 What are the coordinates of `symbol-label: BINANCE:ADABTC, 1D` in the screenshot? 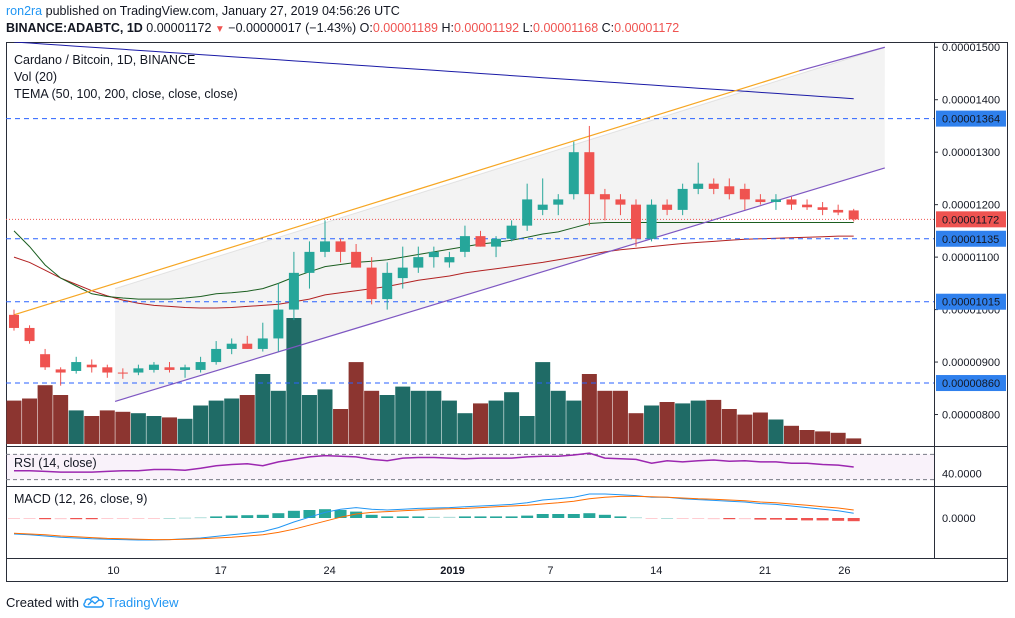 It's located at (74, 28).